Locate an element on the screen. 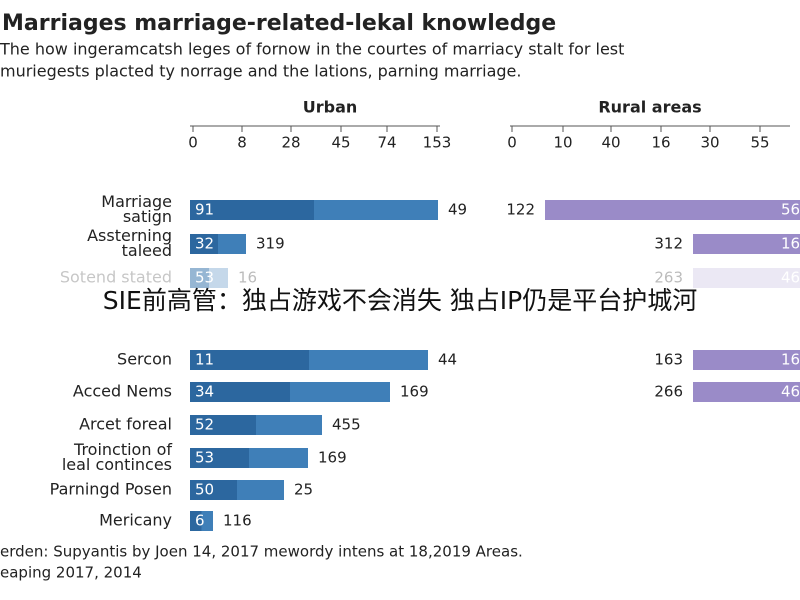 This screenshot has width=800, height=600. bar-label: 52 is located at coordinates (204, 425).